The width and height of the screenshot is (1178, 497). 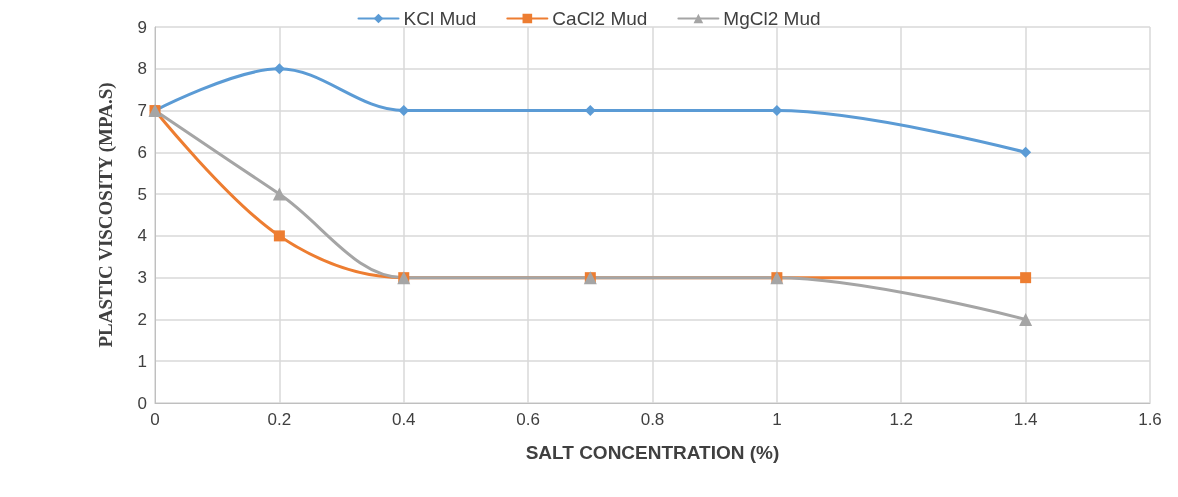 I want to click on y-axis-title: PLASTIC VISCOSITY (MPA.S), so click(x=106, y=215).